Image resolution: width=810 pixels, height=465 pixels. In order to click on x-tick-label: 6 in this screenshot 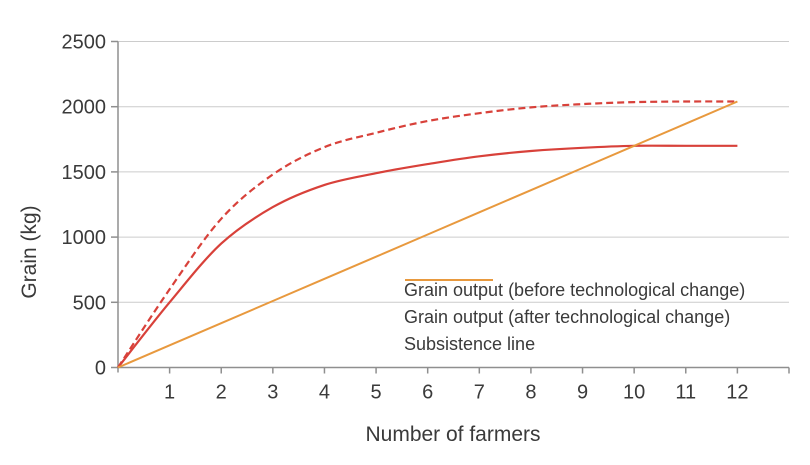, I will do `click(427, 393)`.